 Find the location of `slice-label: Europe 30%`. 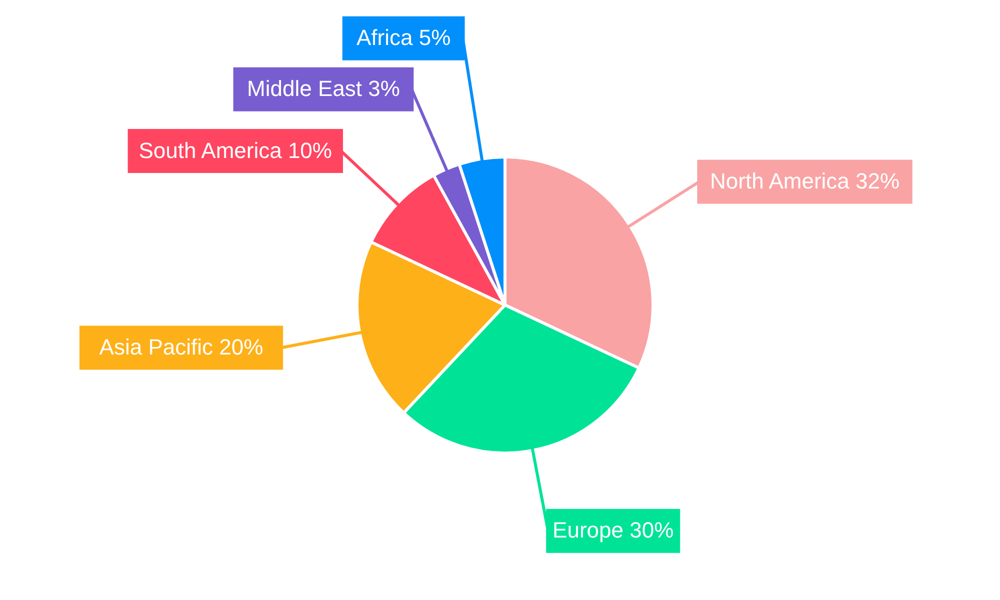

slice-label: Europe 30% is located at coordinates (613, 530).